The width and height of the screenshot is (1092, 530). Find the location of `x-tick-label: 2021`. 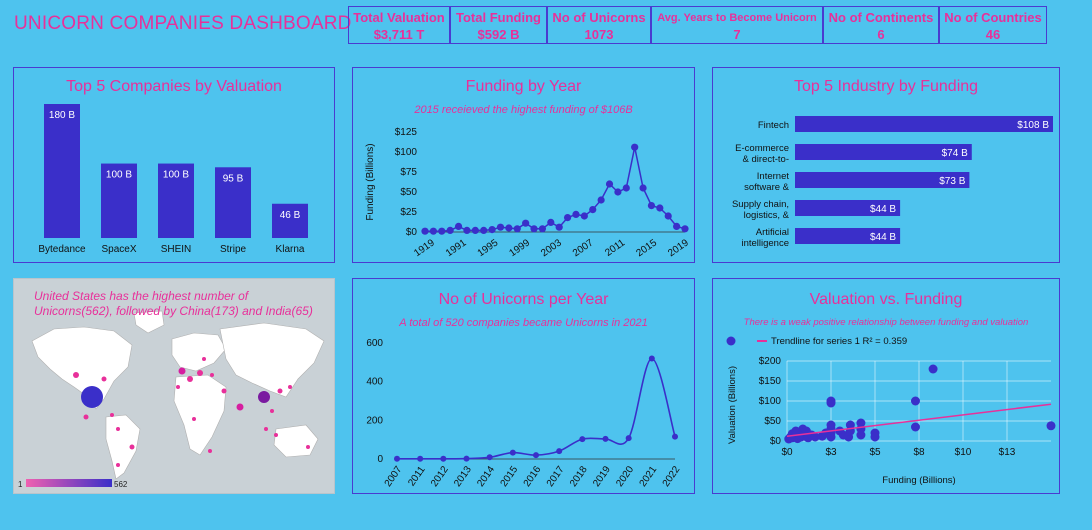

x-tick-label: 2021 is located at coordinates (649, 476).